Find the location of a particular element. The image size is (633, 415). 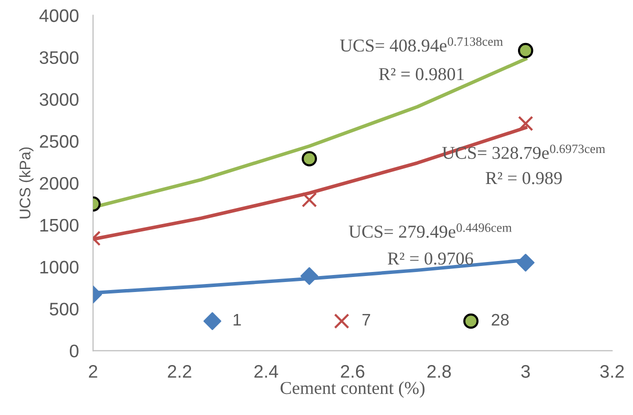

legend-label: 28 is located at coordinates (500, 320).